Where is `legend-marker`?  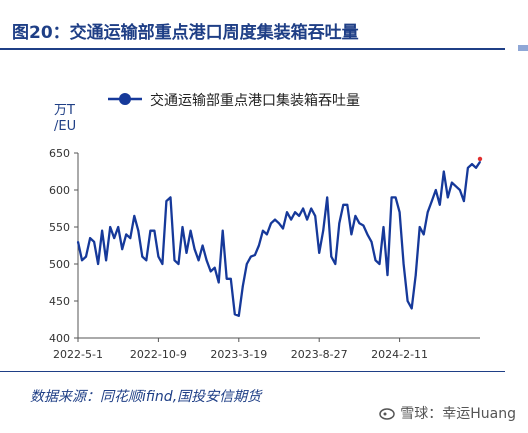
legend-marker is located at coordinates (125, 99).